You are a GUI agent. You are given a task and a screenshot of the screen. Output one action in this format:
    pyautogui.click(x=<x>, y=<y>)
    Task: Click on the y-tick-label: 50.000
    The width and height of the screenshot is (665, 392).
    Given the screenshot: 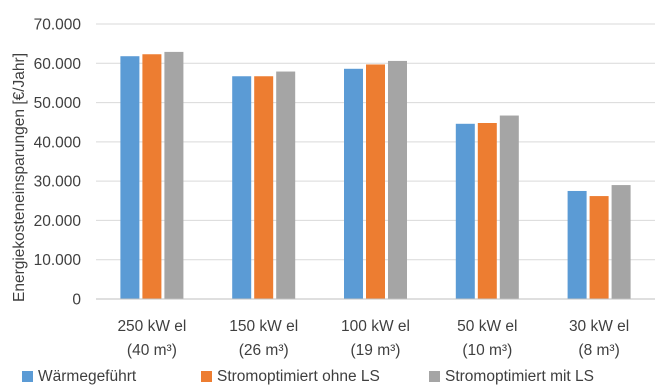 What is the action you would take?
    pyautogui.click(x=58, y=103)
    